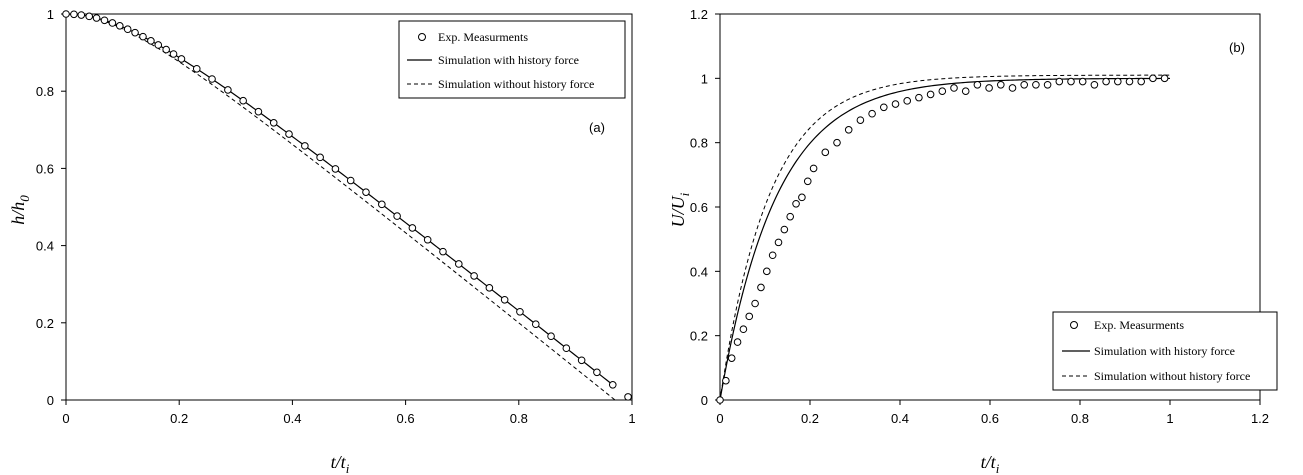 This screenshot has height=475, width=1303. Describe the element at coordinates (1169, 418) in the screenshot. I see `x-tick-label: 1` at that location.